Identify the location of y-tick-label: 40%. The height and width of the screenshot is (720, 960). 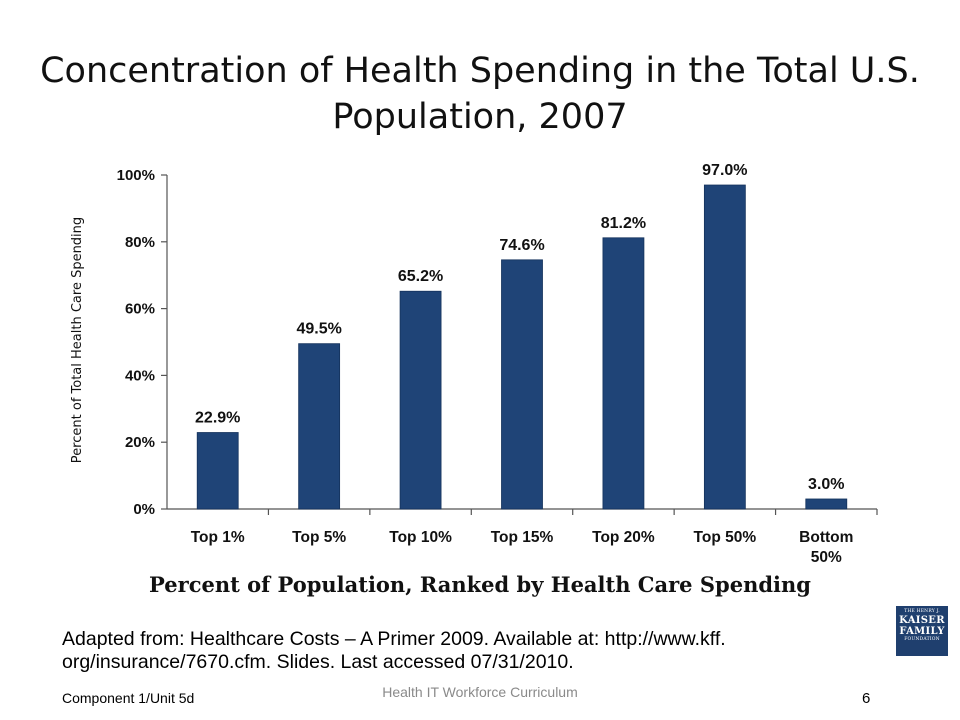
(140, 375).